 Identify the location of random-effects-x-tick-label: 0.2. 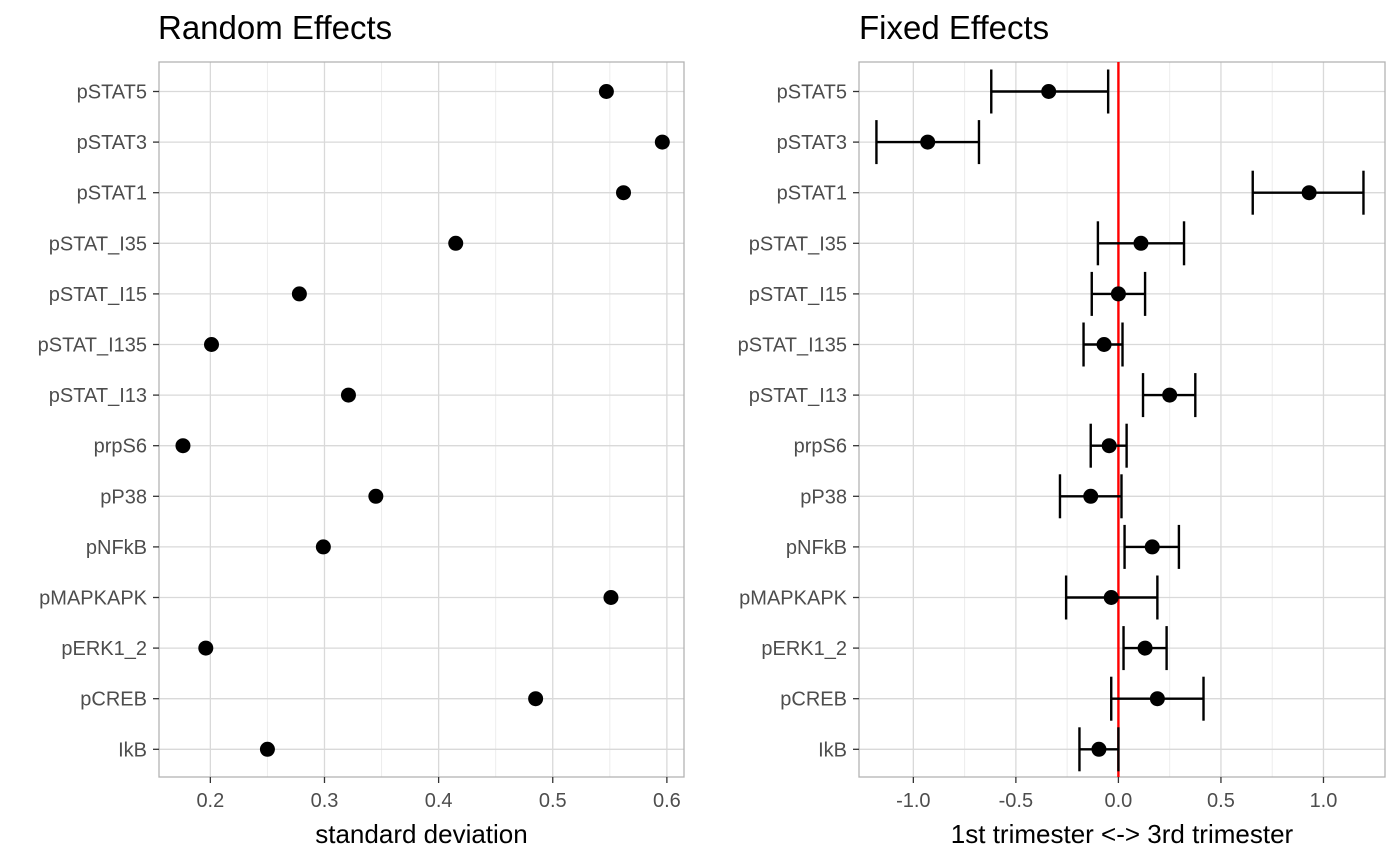
(210, 801).